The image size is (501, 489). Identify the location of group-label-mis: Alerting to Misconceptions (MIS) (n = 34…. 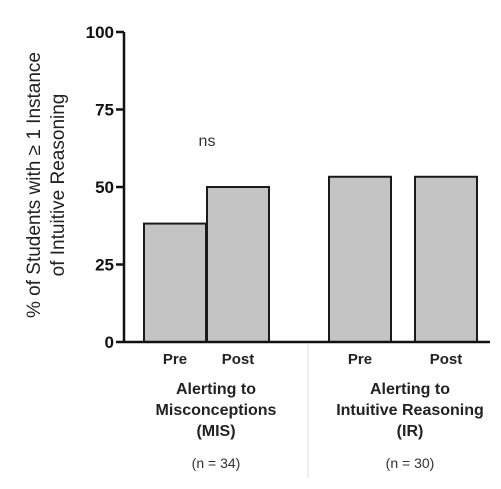
(216, 426).